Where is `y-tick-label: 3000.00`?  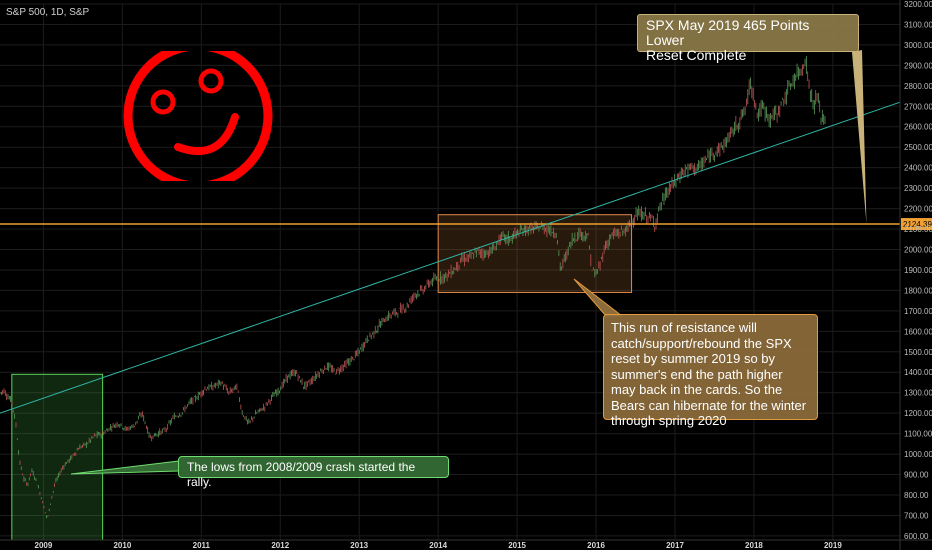
y-tick-label: 3000.00 is located at coordinates (918, 45).